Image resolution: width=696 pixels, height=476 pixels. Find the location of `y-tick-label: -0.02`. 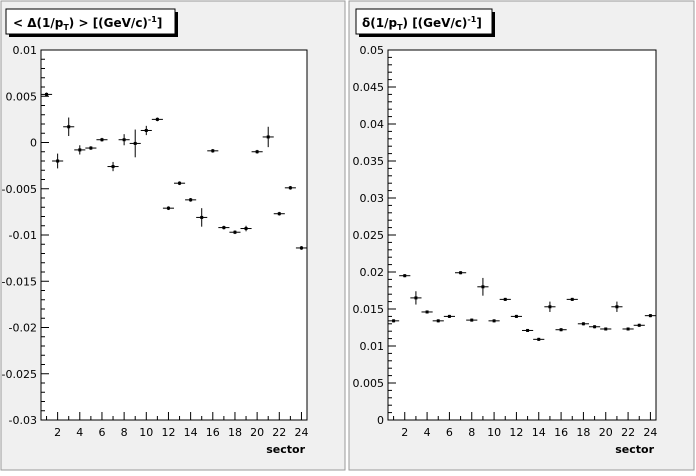

y-tick-label: -0.02 is located at coordinates (23, 328).